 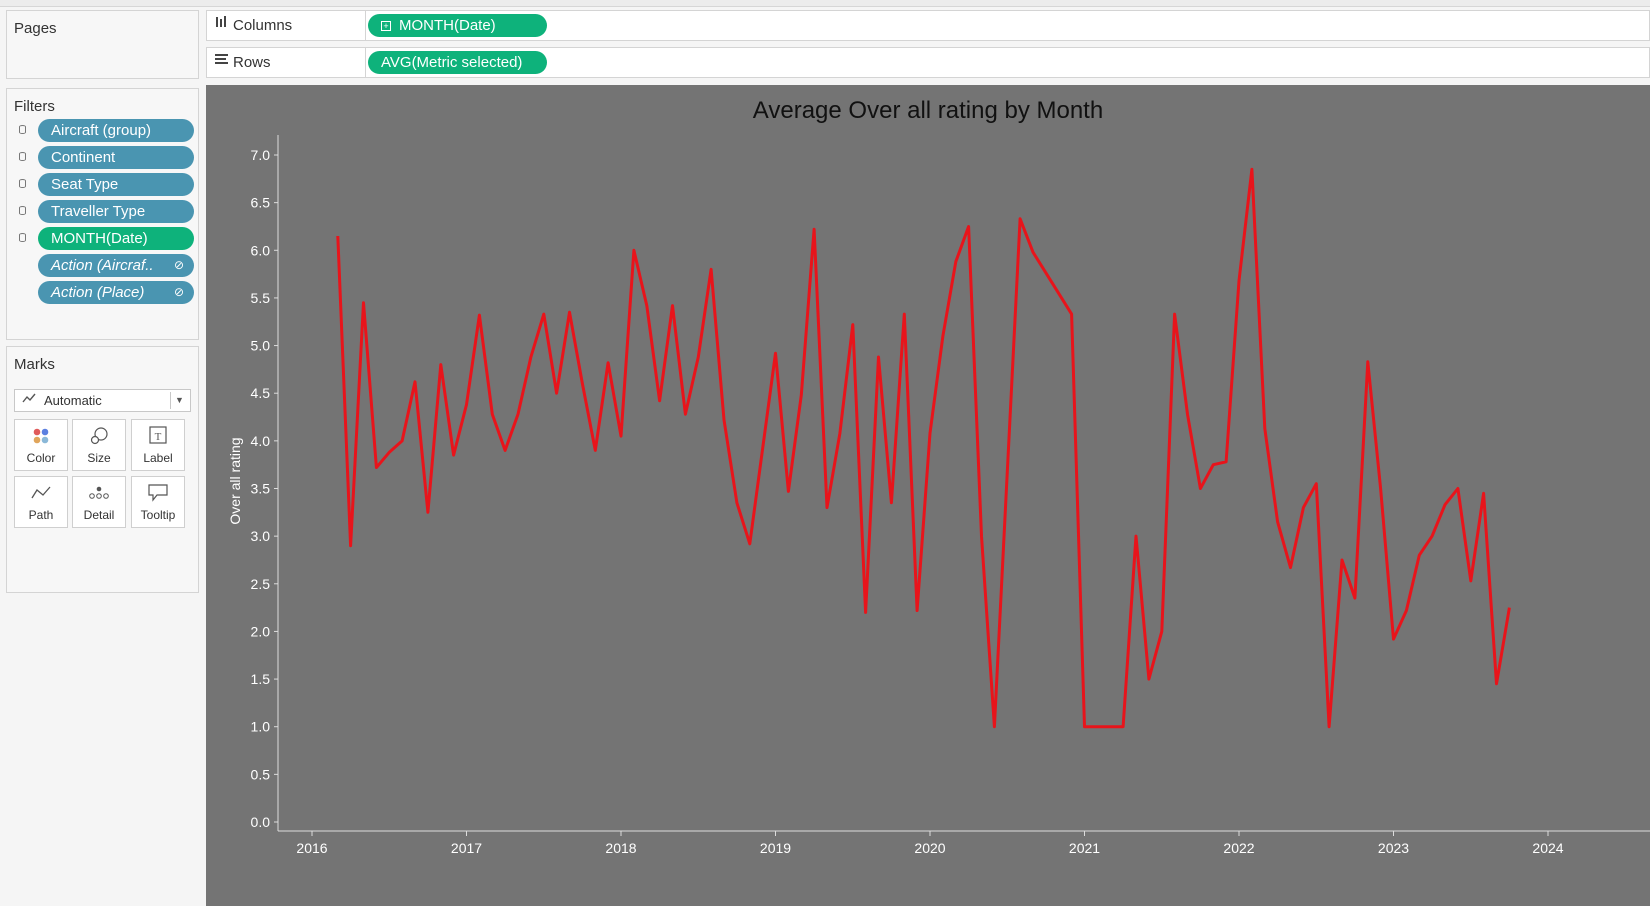 What do you see at coordinates (41, 502) in the screenshot?
I see `path-card: Path` at bounding box center [41, 502].